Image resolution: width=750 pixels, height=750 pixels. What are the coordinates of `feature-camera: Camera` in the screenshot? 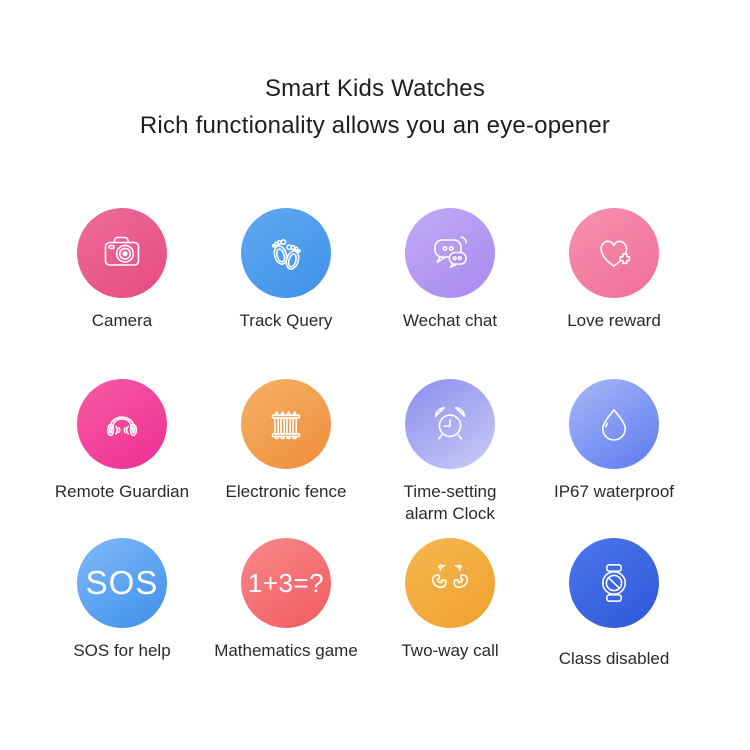 It's located at (122, 293).